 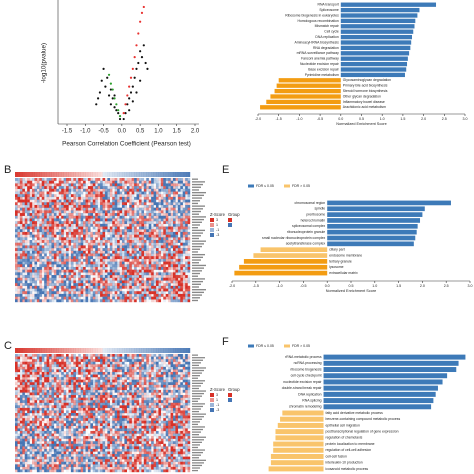 What do you see at coordinates (196, 273) in the screenshot?
I see `row-label` at bounding box center [196, 273].